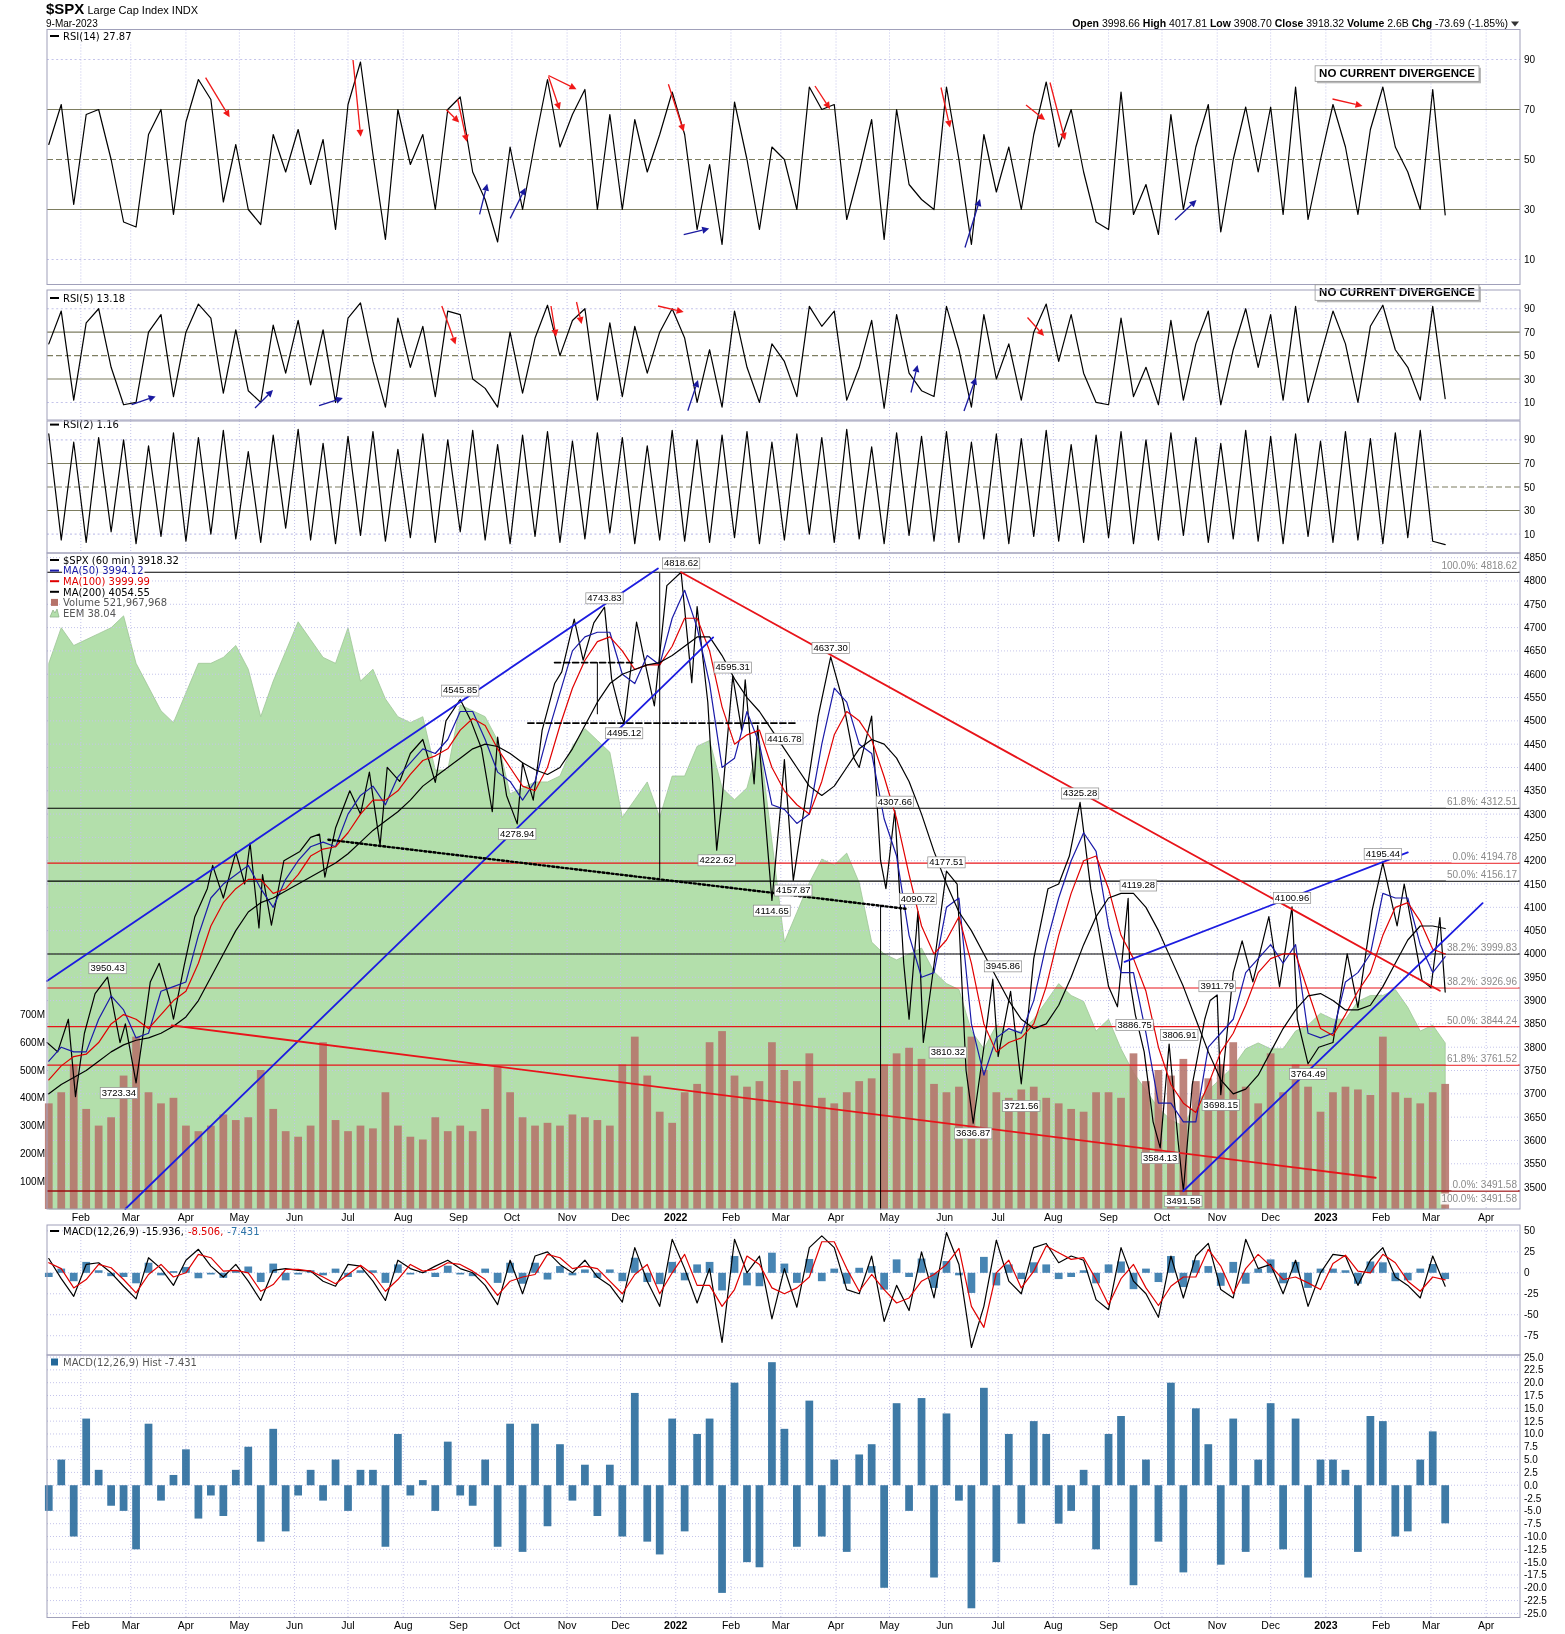  I want to click on annotation: 4114.65, so click(772, 910).